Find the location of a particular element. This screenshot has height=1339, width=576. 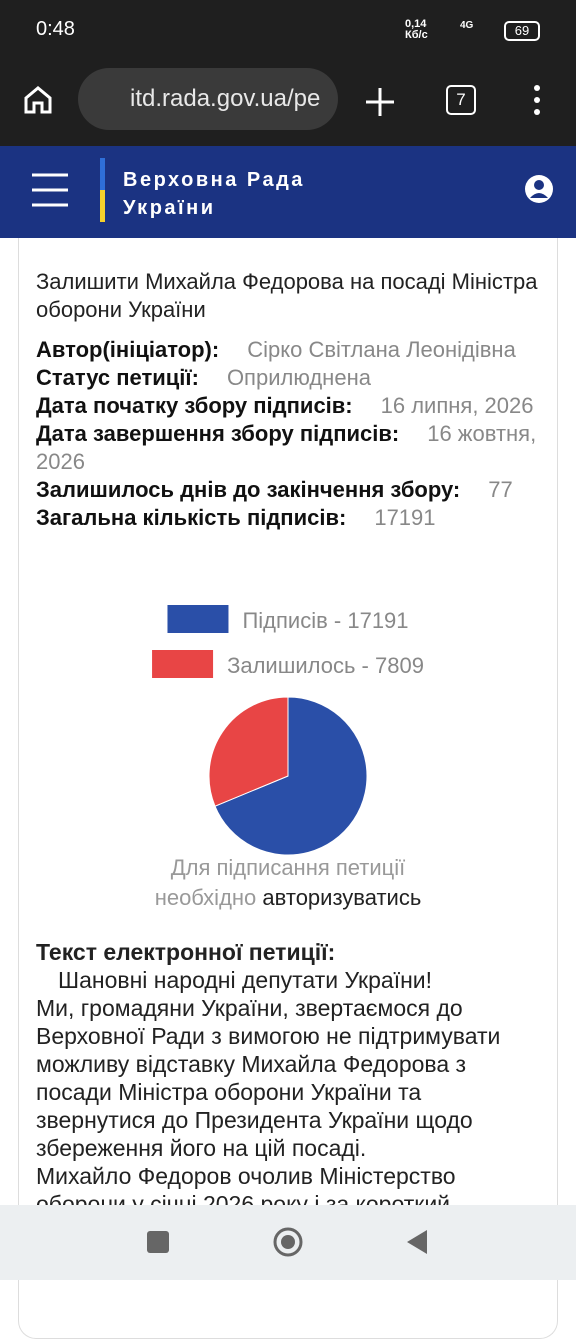

paragraph: Шановні народні депутати України! is located at coordinates (245, 980).